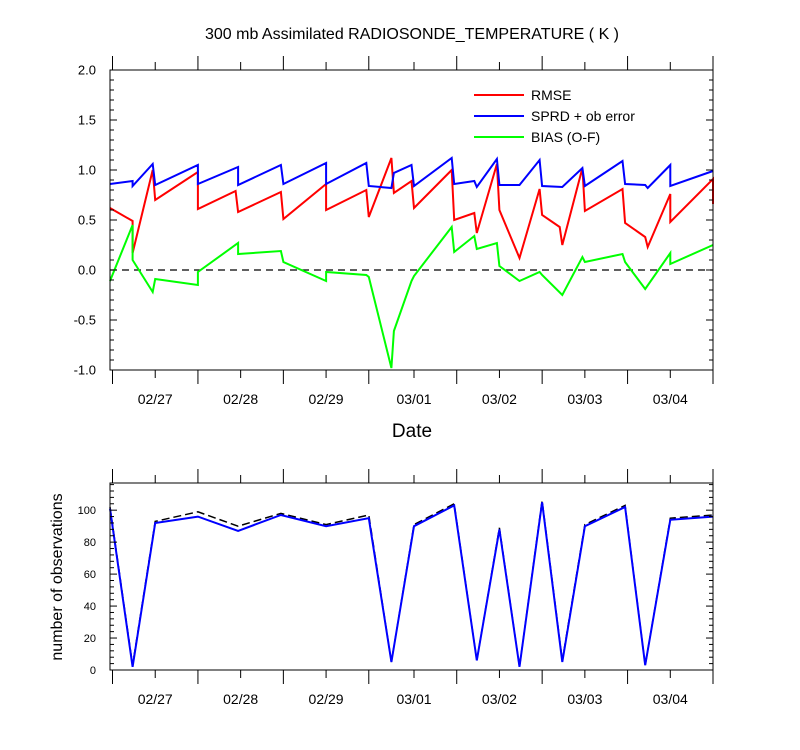  What do you see at coordinates (90, 607) in the screenshot?
I see `y-tick-label: 40` at bounding box center [90, 607].